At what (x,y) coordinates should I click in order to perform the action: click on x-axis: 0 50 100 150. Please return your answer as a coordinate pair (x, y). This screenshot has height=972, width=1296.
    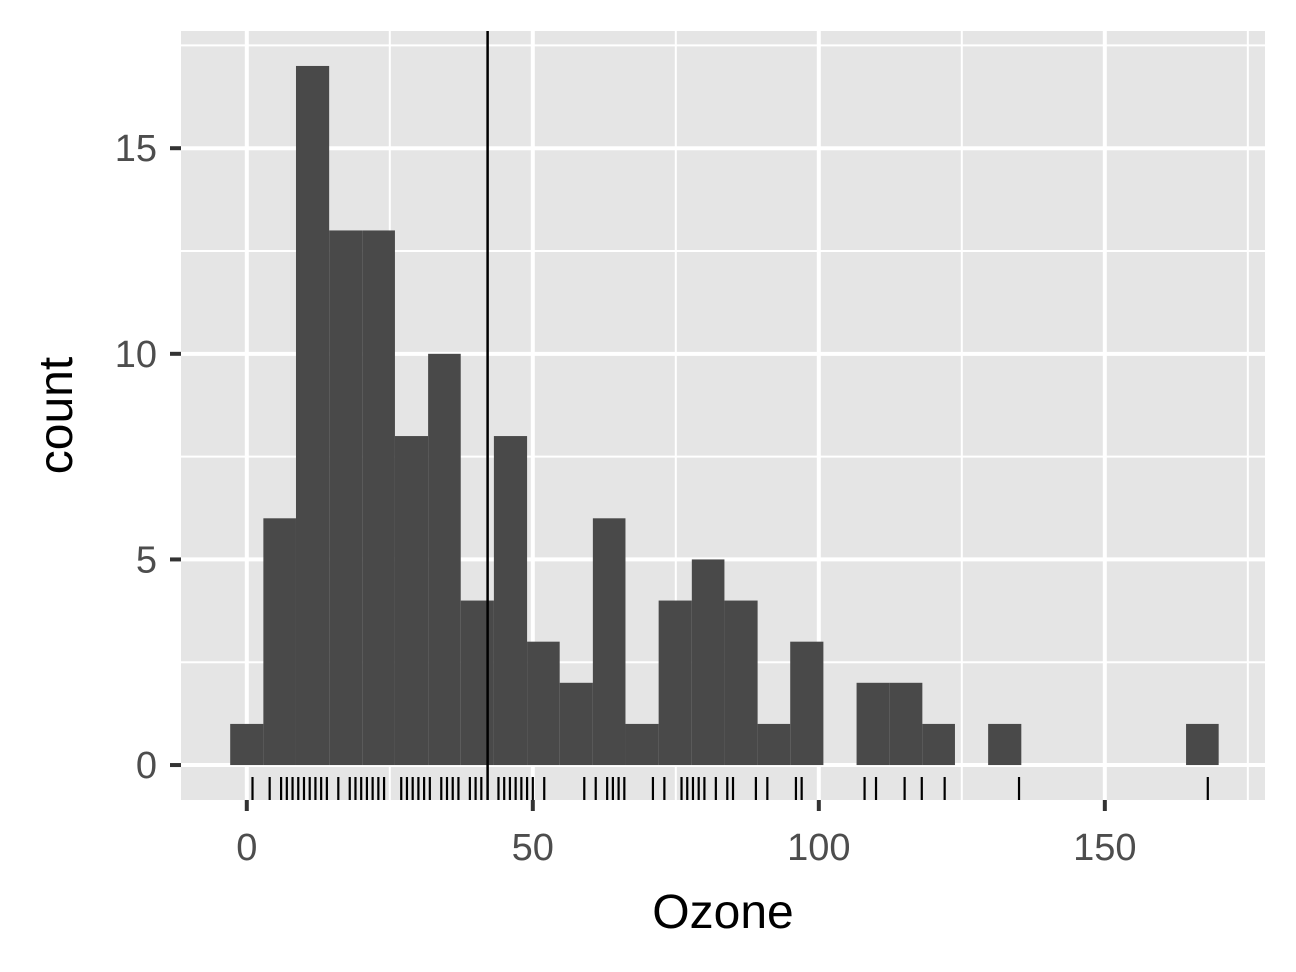
    Looking at the image, I should click on (686, 834).